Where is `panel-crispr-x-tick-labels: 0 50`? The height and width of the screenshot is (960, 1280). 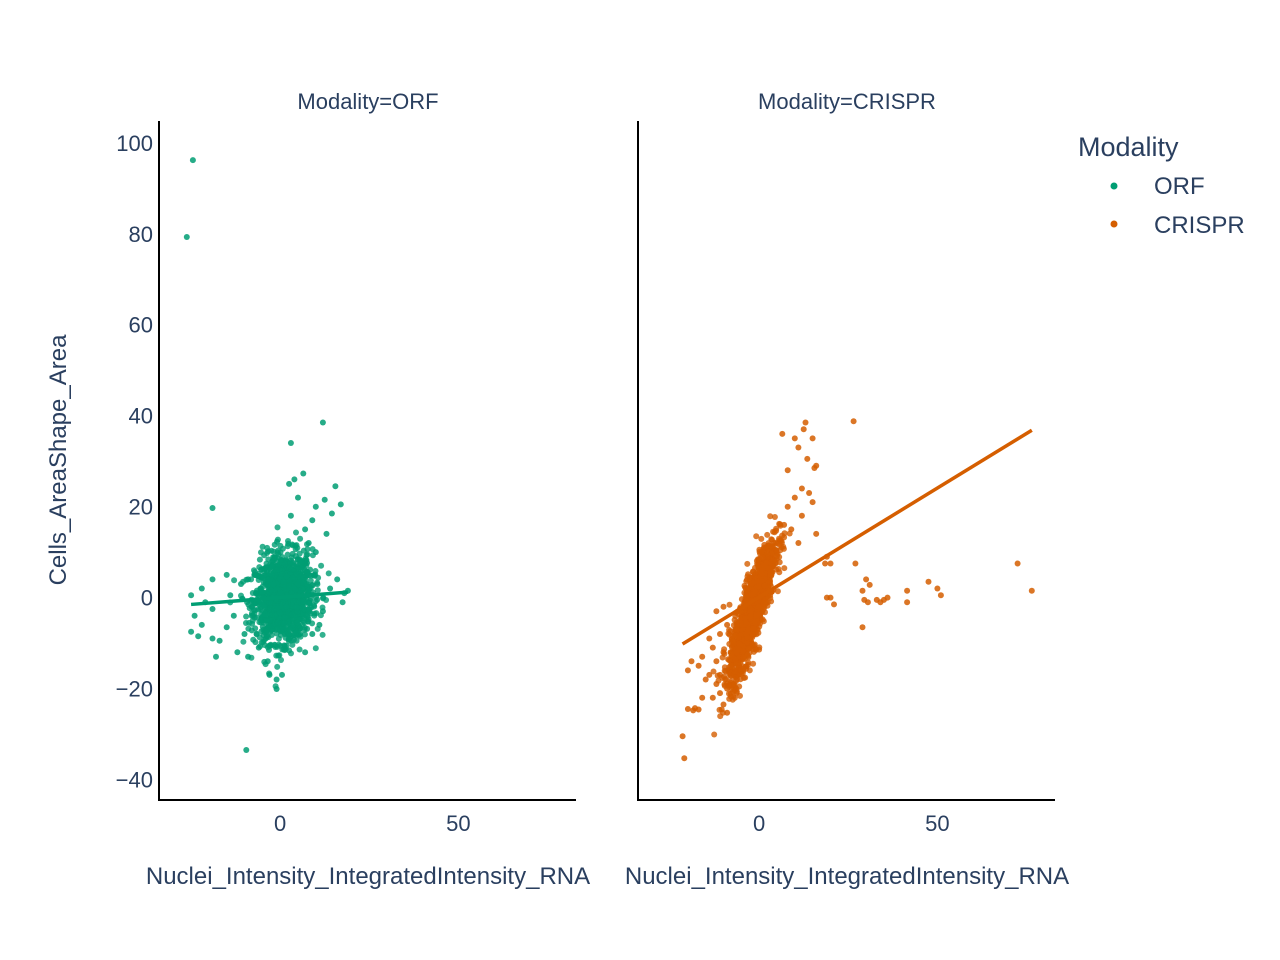 panel-crispr-x-tick-labels: 0 50 is located at coordinates (851, 823).